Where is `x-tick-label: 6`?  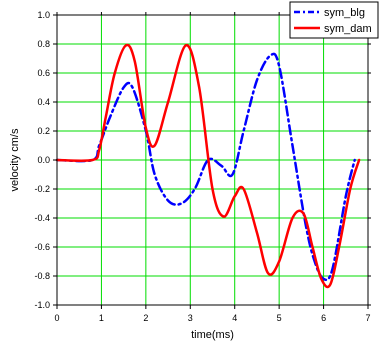
x-tick-label: 6 is located at coordinates (323, 318).